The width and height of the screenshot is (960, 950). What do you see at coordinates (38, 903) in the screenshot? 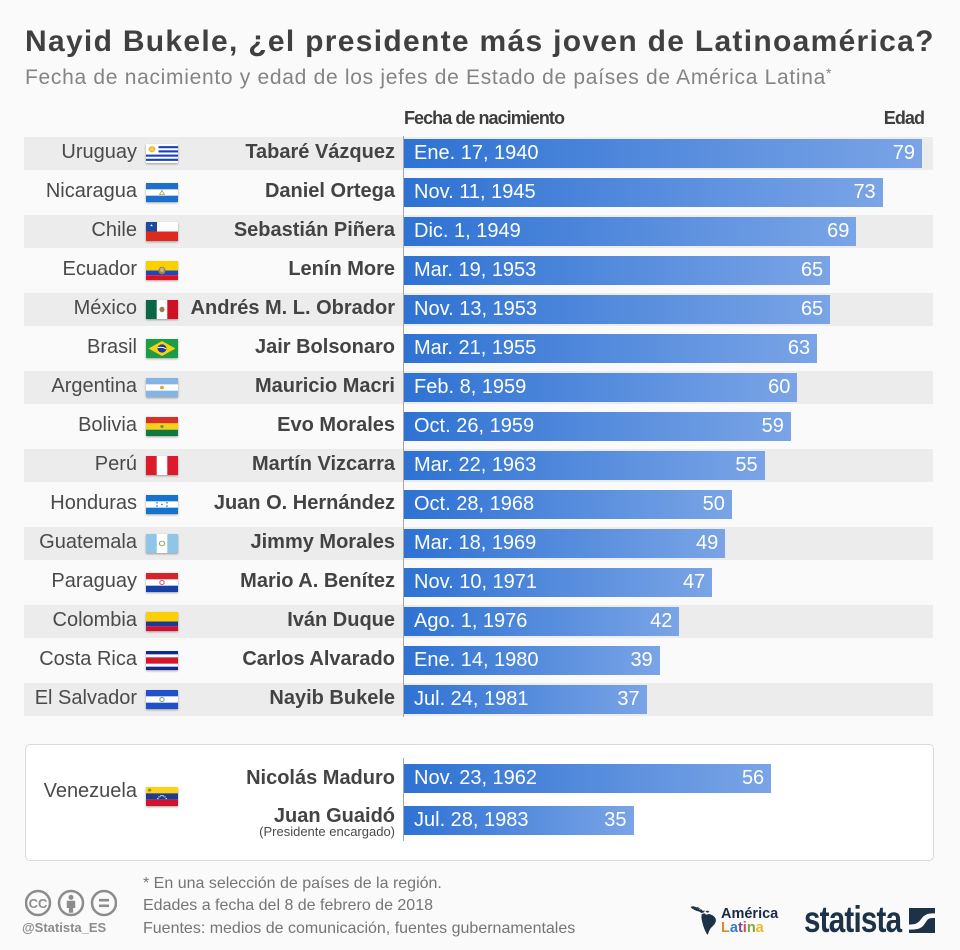
I see `svg-text: CC` at bounding box center [38, 903].